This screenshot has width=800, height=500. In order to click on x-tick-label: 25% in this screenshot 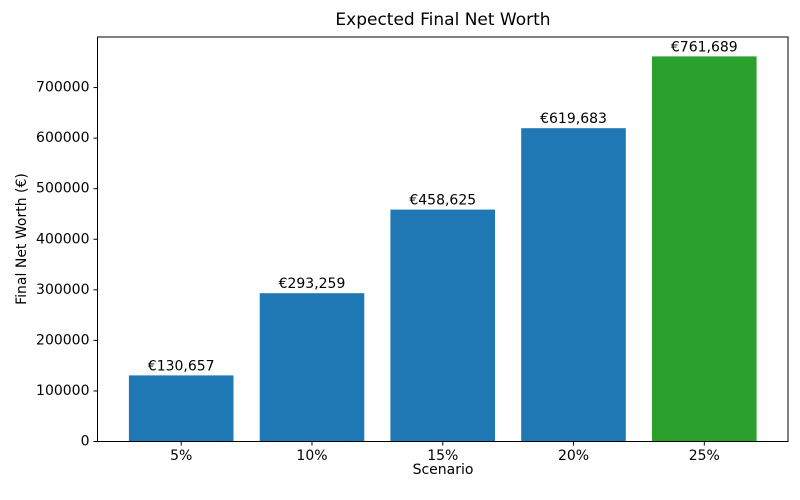, I will do `click(704, 456)`.